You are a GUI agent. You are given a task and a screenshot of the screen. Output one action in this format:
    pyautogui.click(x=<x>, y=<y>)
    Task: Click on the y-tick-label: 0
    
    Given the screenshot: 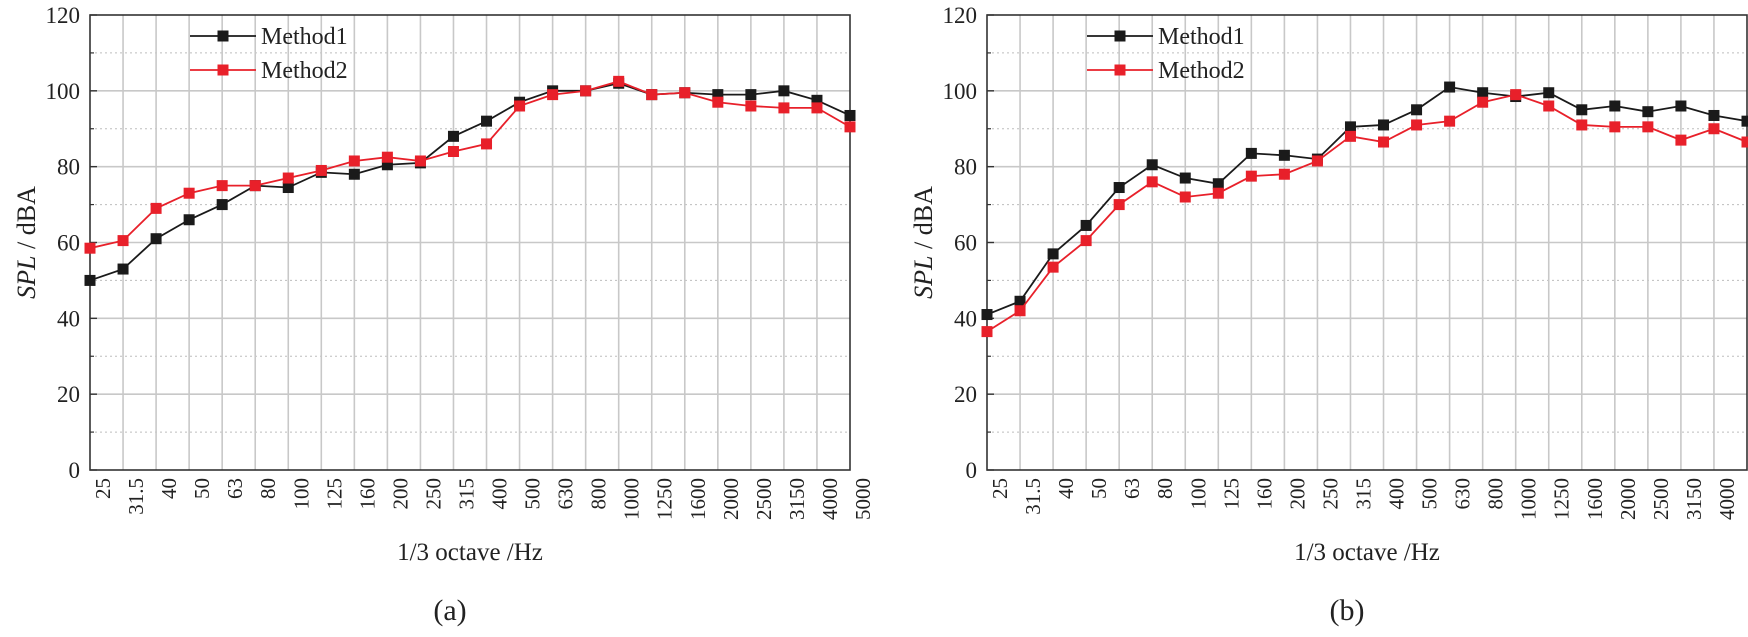 What is the action you would take?
    pyautogui.click(x=75, y=470)
    